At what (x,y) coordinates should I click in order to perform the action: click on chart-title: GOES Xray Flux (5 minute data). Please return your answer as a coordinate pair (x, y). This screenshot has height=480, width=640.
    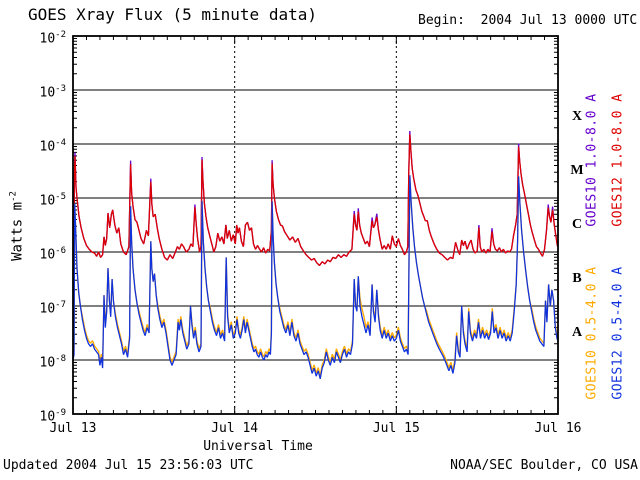
    Looking at the image, I should click on (172, 14).